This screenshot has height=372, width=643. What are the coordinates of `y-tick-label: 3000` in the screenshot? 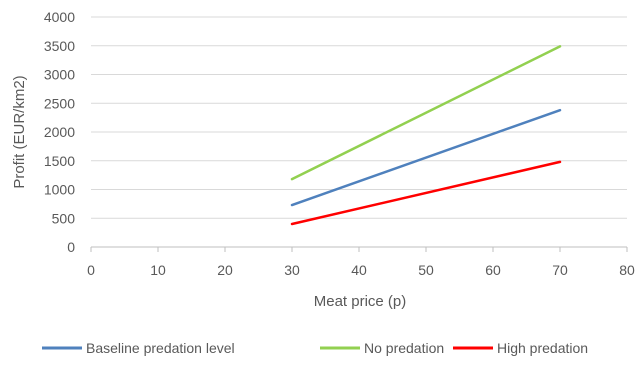 It's located at (59, 75).